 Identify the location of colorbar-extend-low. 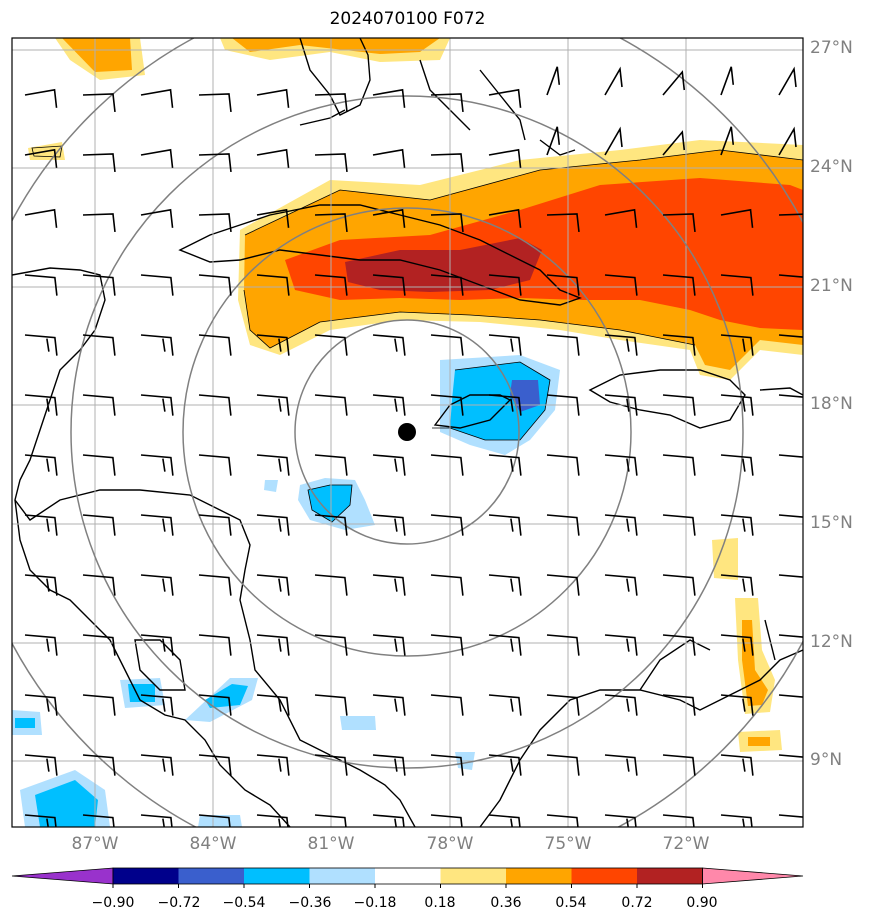
(62, 876).